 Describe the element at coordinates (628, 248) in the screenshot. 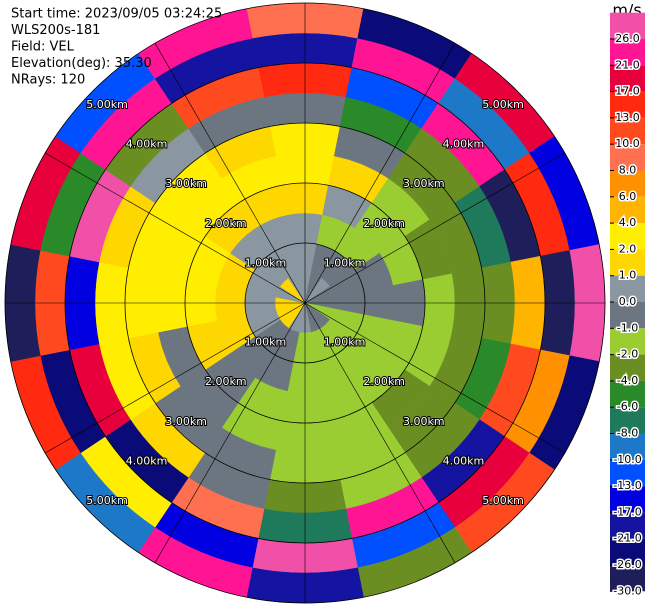

I see `colorbar-tick-label: 2.0` at that location.